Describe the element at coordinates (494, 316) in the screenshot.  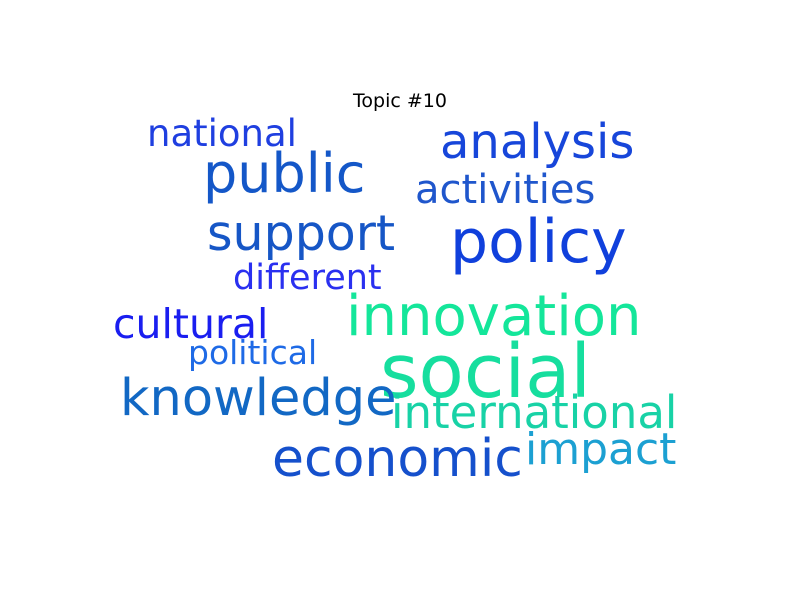
I see `word-innovation: innovation` at that location.